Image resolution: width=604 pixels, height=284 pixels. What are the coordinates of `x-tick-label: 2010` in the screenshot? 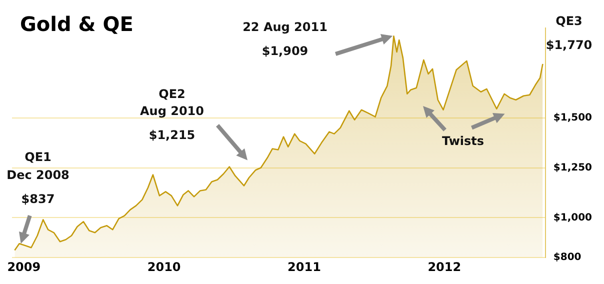 It's located at (164, 267).